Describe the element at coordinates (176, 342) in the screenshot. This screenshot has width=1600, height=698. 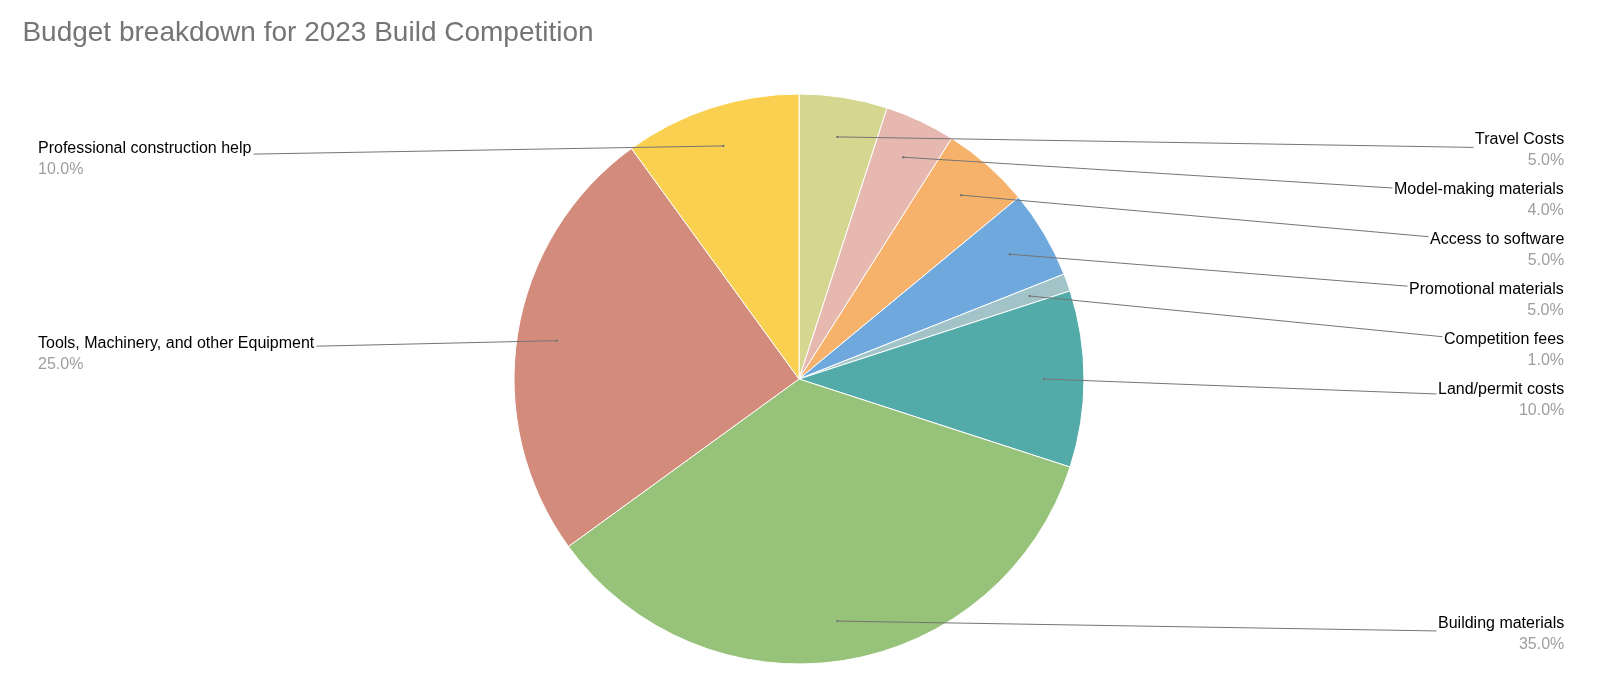
I see `slice-label: Tools, Machinery, and other Equipment` at that location.